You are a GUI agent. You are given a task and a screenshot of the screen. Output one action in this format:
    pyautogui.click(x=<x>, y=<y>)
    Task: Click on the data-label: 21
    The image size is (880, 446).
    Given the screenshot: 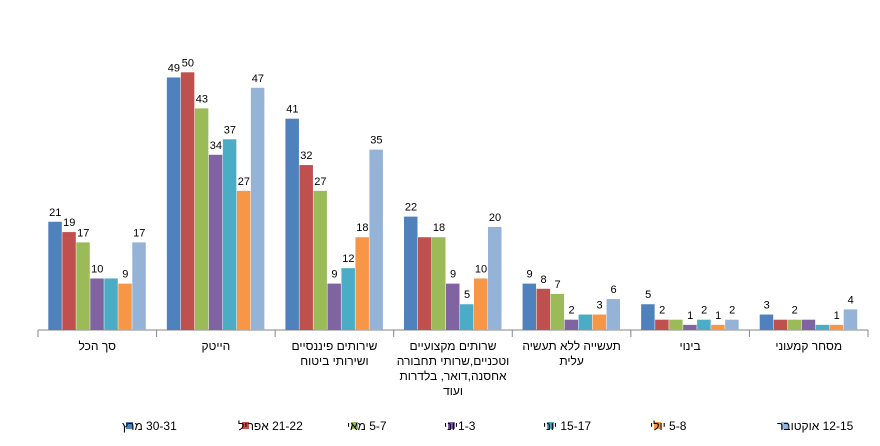 What is the action you would take?
    pyautogui.click(x=55, y=213)
    